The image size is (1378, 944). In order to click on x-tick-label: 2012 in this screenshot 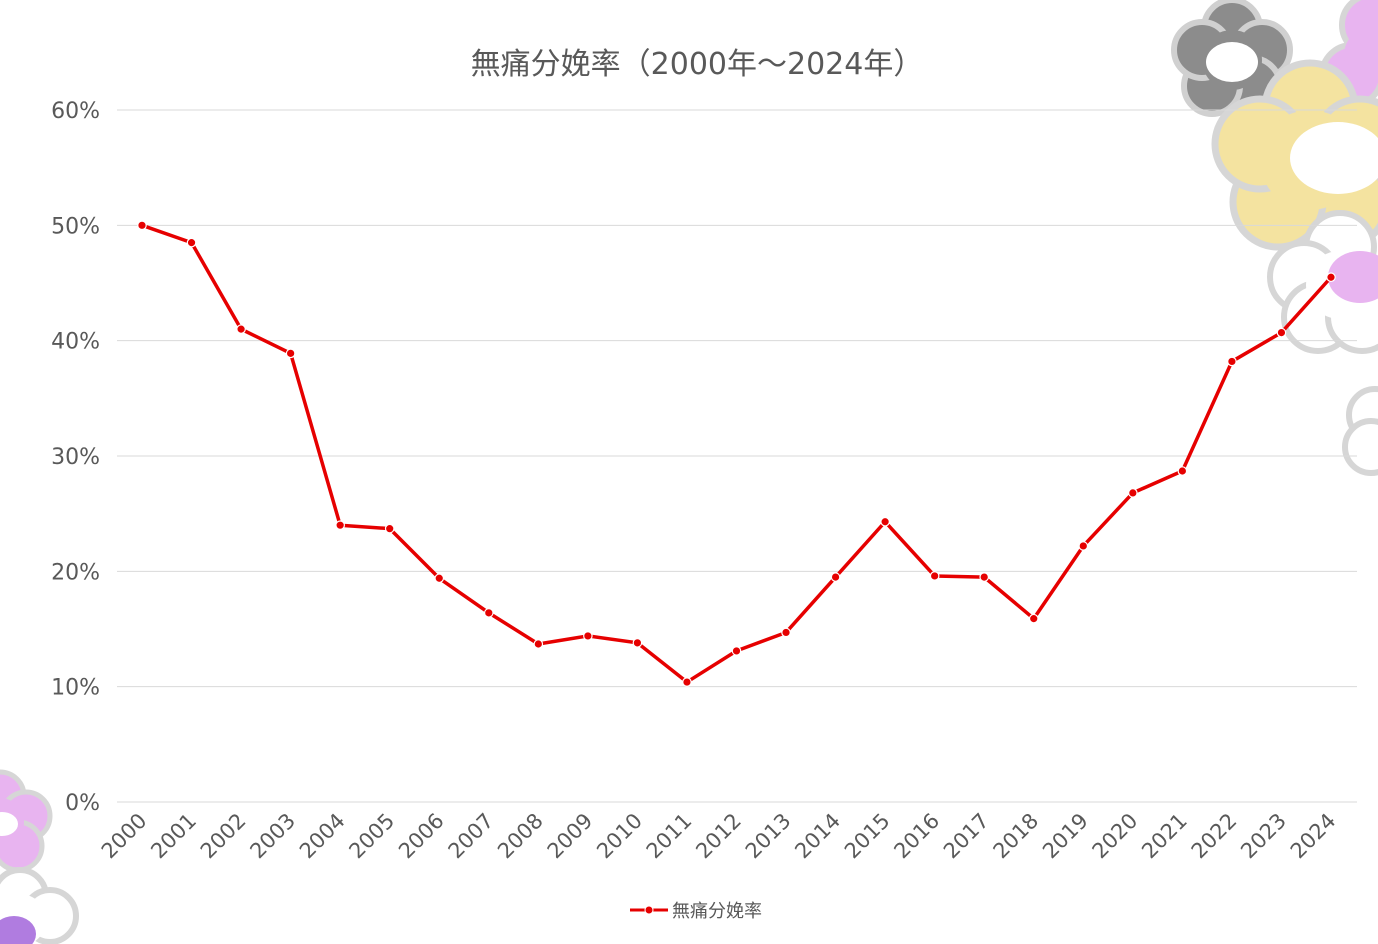, I will do `click(718, 836)`.